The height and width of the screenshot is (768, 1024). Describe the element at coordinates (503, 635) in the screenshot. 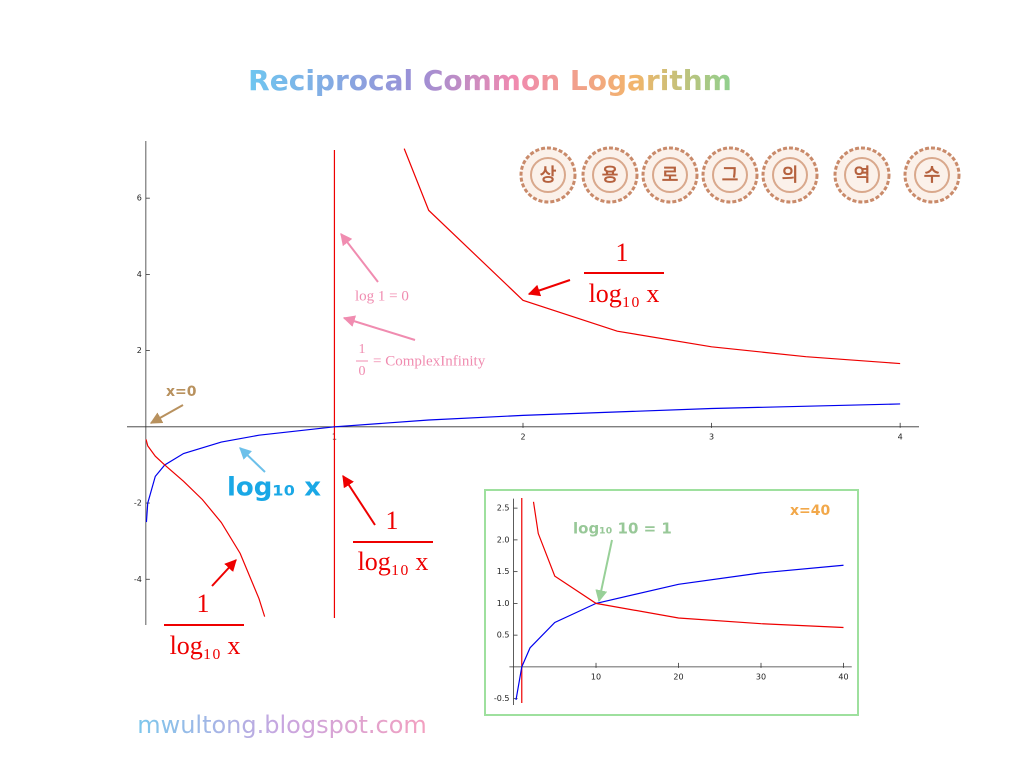

I see `y-tick-label: 0.5` at that location.